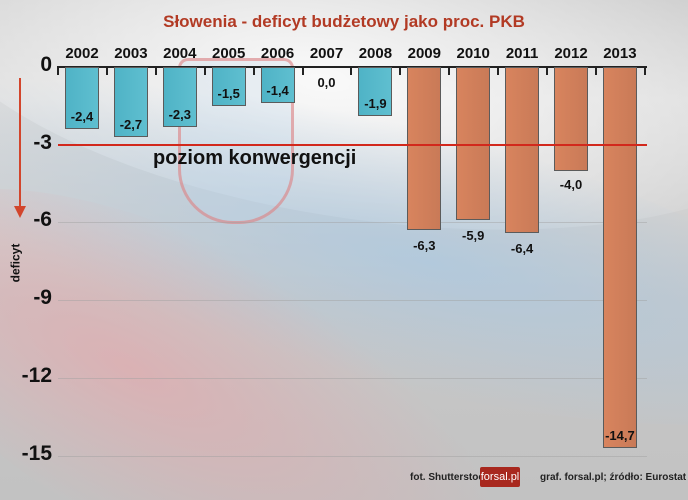 Image resolution: width=688 pixels, height=500 pixels. Describe the element at coordinates (424, 53) in the screenshot. I see `x-tick-label: 2009` at that location.